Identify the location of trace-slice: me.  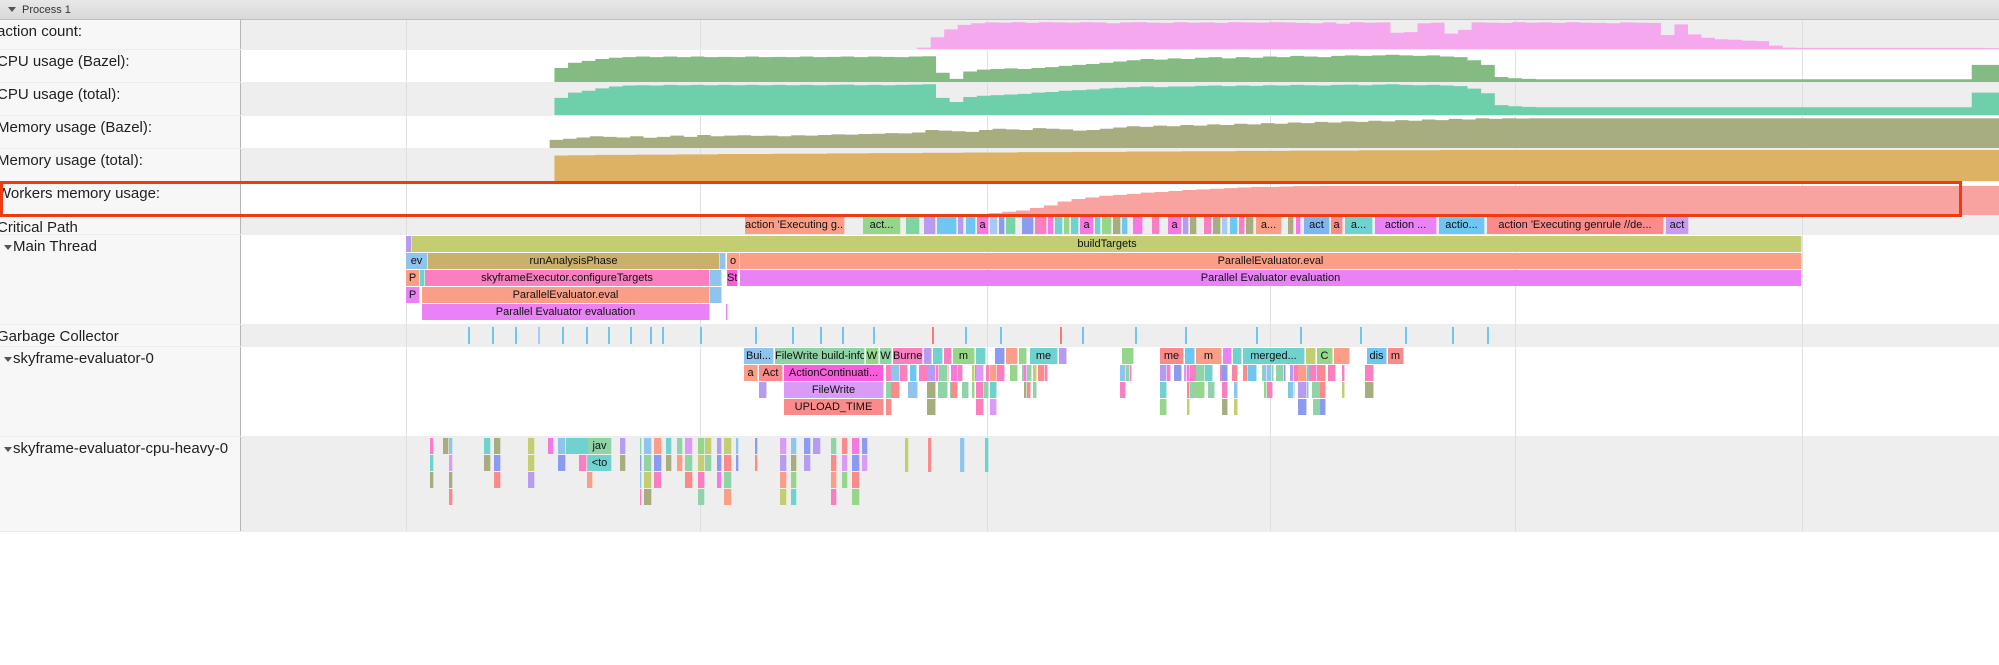
(1172, 356).